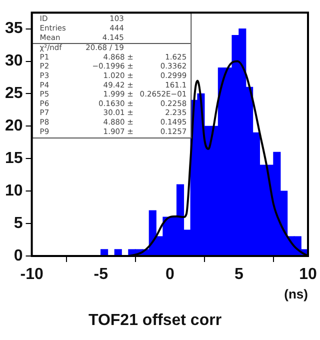  Describe the element at coordinates (14, 159) in the screenshot. I see `y-tick-label: 15` at that location.